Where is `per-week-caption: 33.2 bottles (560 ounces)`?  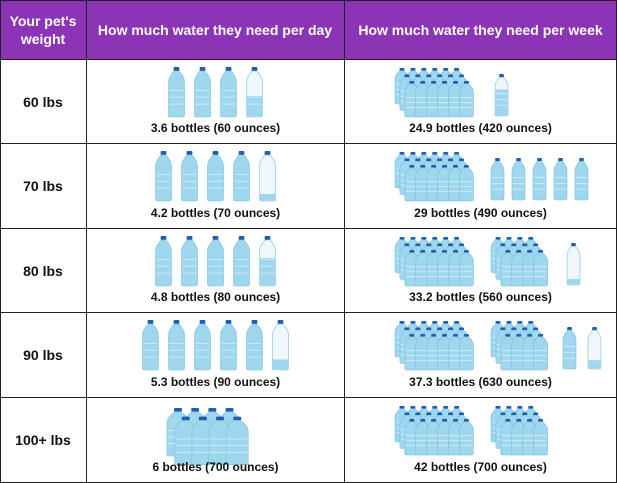 per-week-caption: 33.2 bottles (560 ounces) is located at coordinates (480, 297).